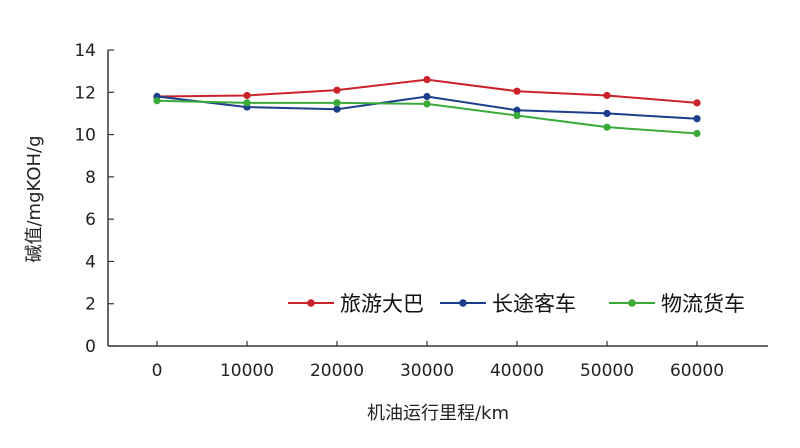  Describe the element at coordinates (90, 305) in the screenshot. I see `y-tick-label: 2` at that location.